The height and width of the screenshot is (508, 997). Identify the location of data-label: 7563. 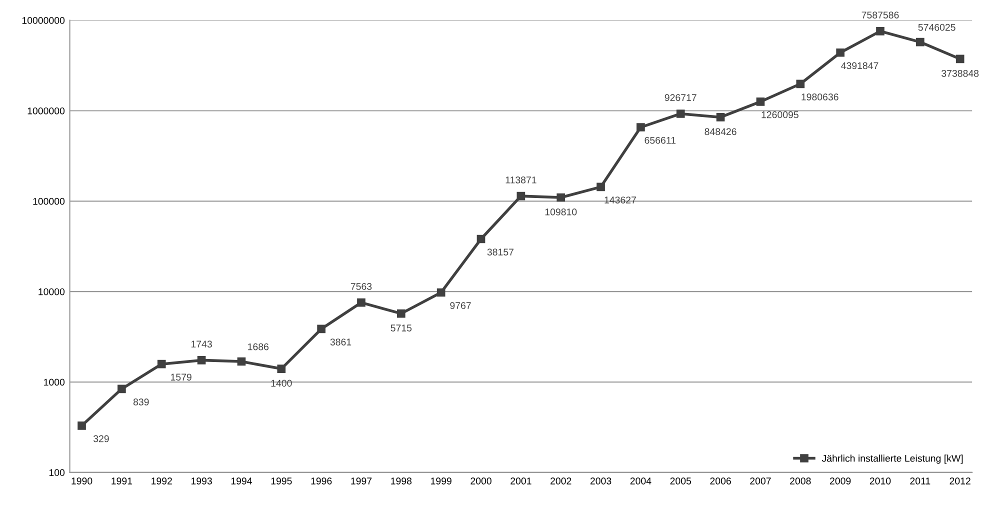
(361, 286).